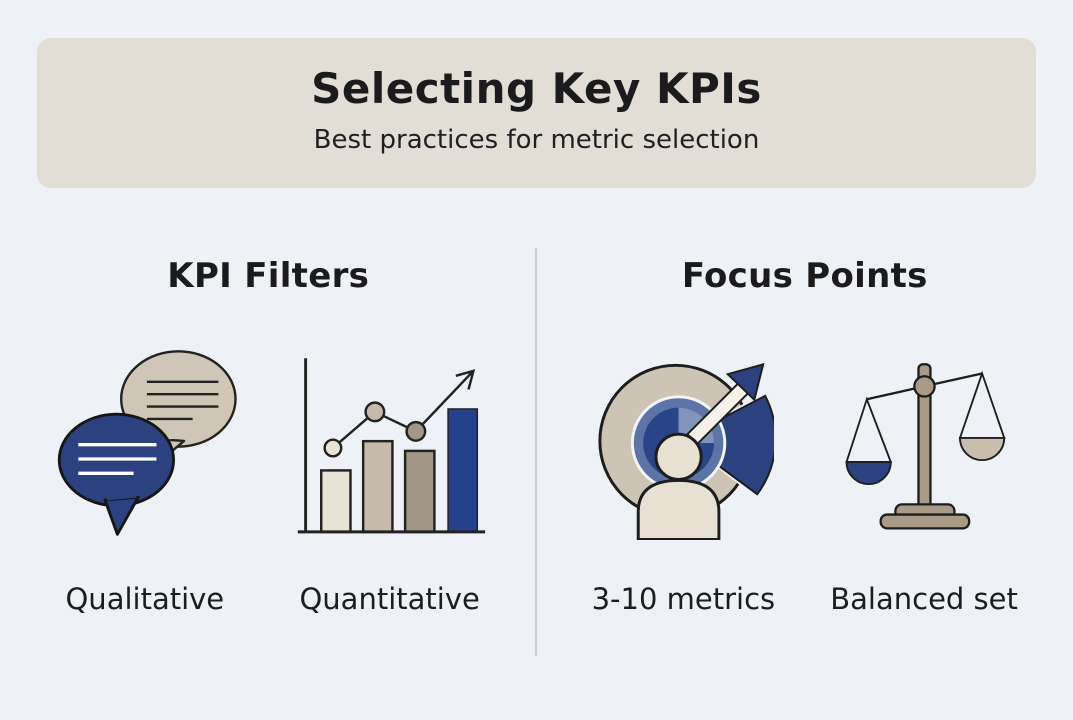 The image size is (1073, 720). I want to click on page-subtitle: Best practices for metric selection, so click(536, 140).